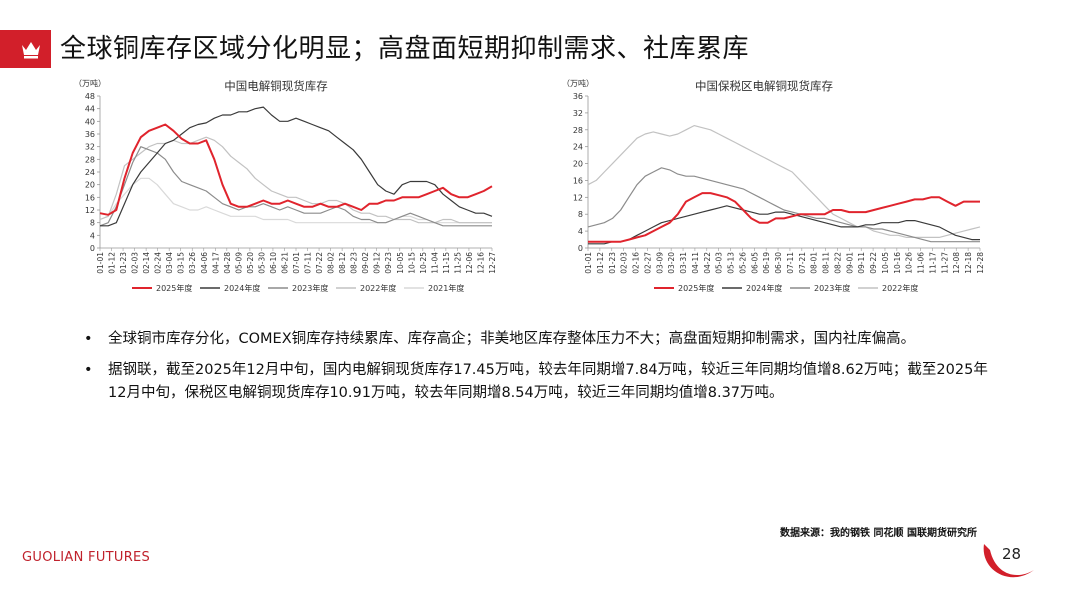 This screenshot has width=1080, height=608. Describe the element at coordinates (434, 263) in the screenshot. I see `x-tick-label: 11-04` at that location.